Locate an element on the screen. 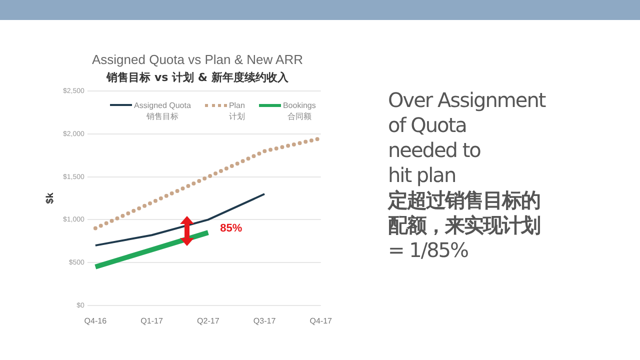 This screenshot has width=640, height=360. text: = 1/85% is located at coordinates (429, 250).